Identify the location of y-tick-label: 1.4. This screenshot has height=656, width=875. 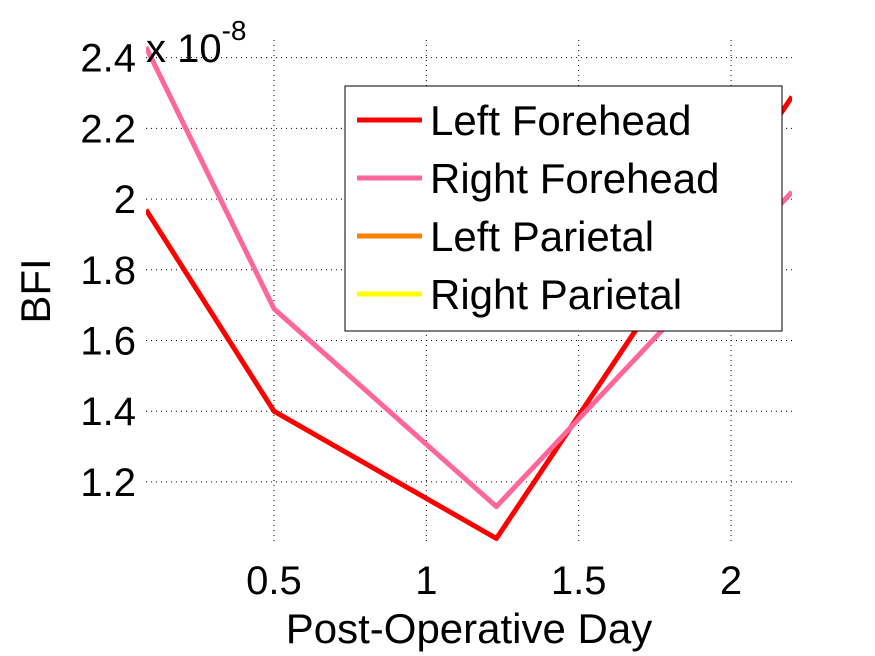
(108, 412).